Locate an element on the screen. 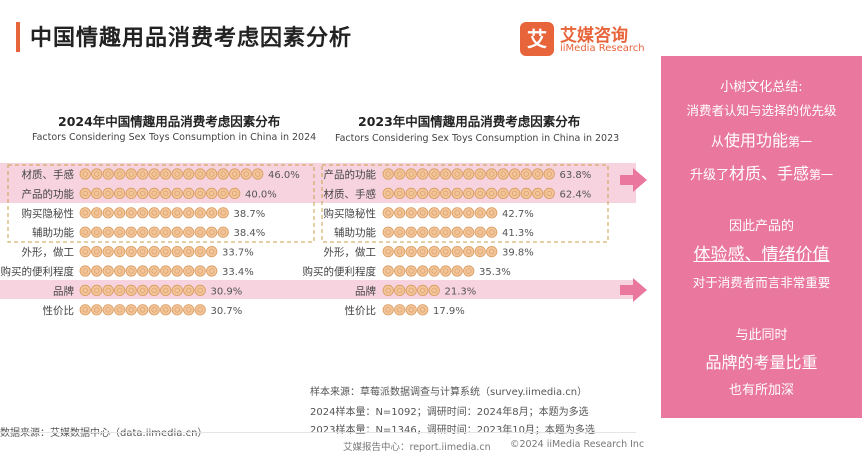 The height and width of the screenshot is (456, 868). value-label: 21.3% is located at coordinates (461, 291).